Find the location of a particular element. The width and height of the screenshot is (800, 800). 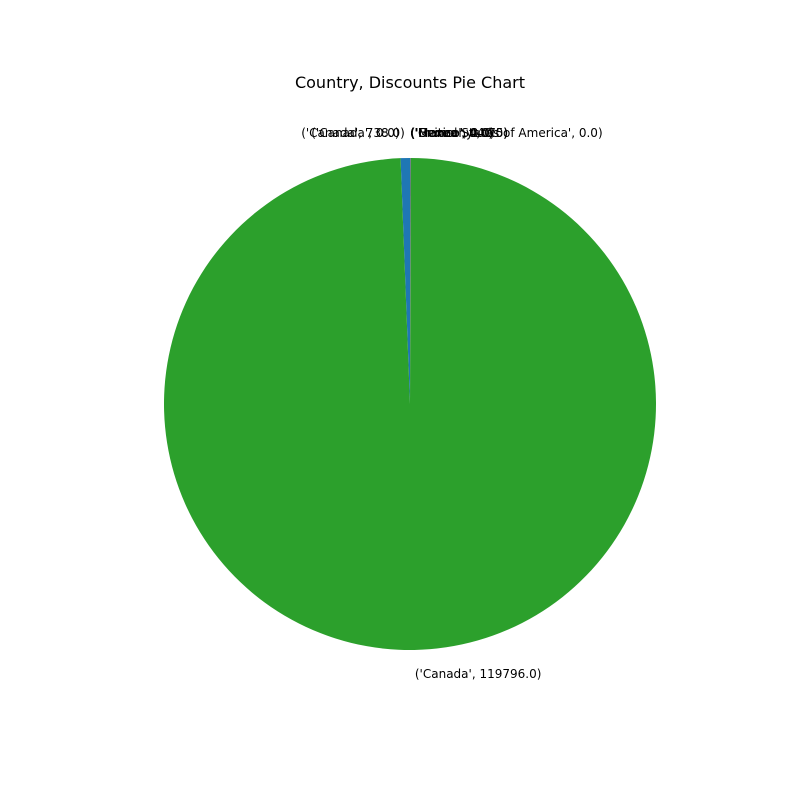

slice-label: ('Germany', 0.0) is located at coordinates (459, 133).